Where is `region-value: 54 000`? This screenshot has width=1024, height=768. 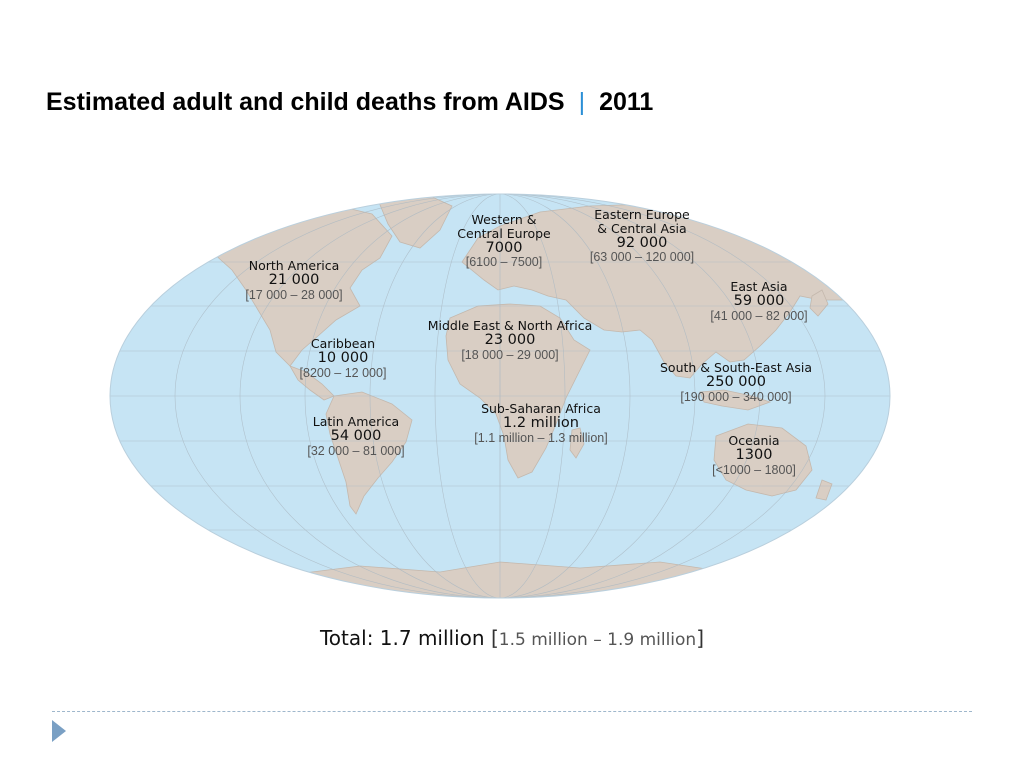 region-value: 54 000 is located at coordinates (356, 435).